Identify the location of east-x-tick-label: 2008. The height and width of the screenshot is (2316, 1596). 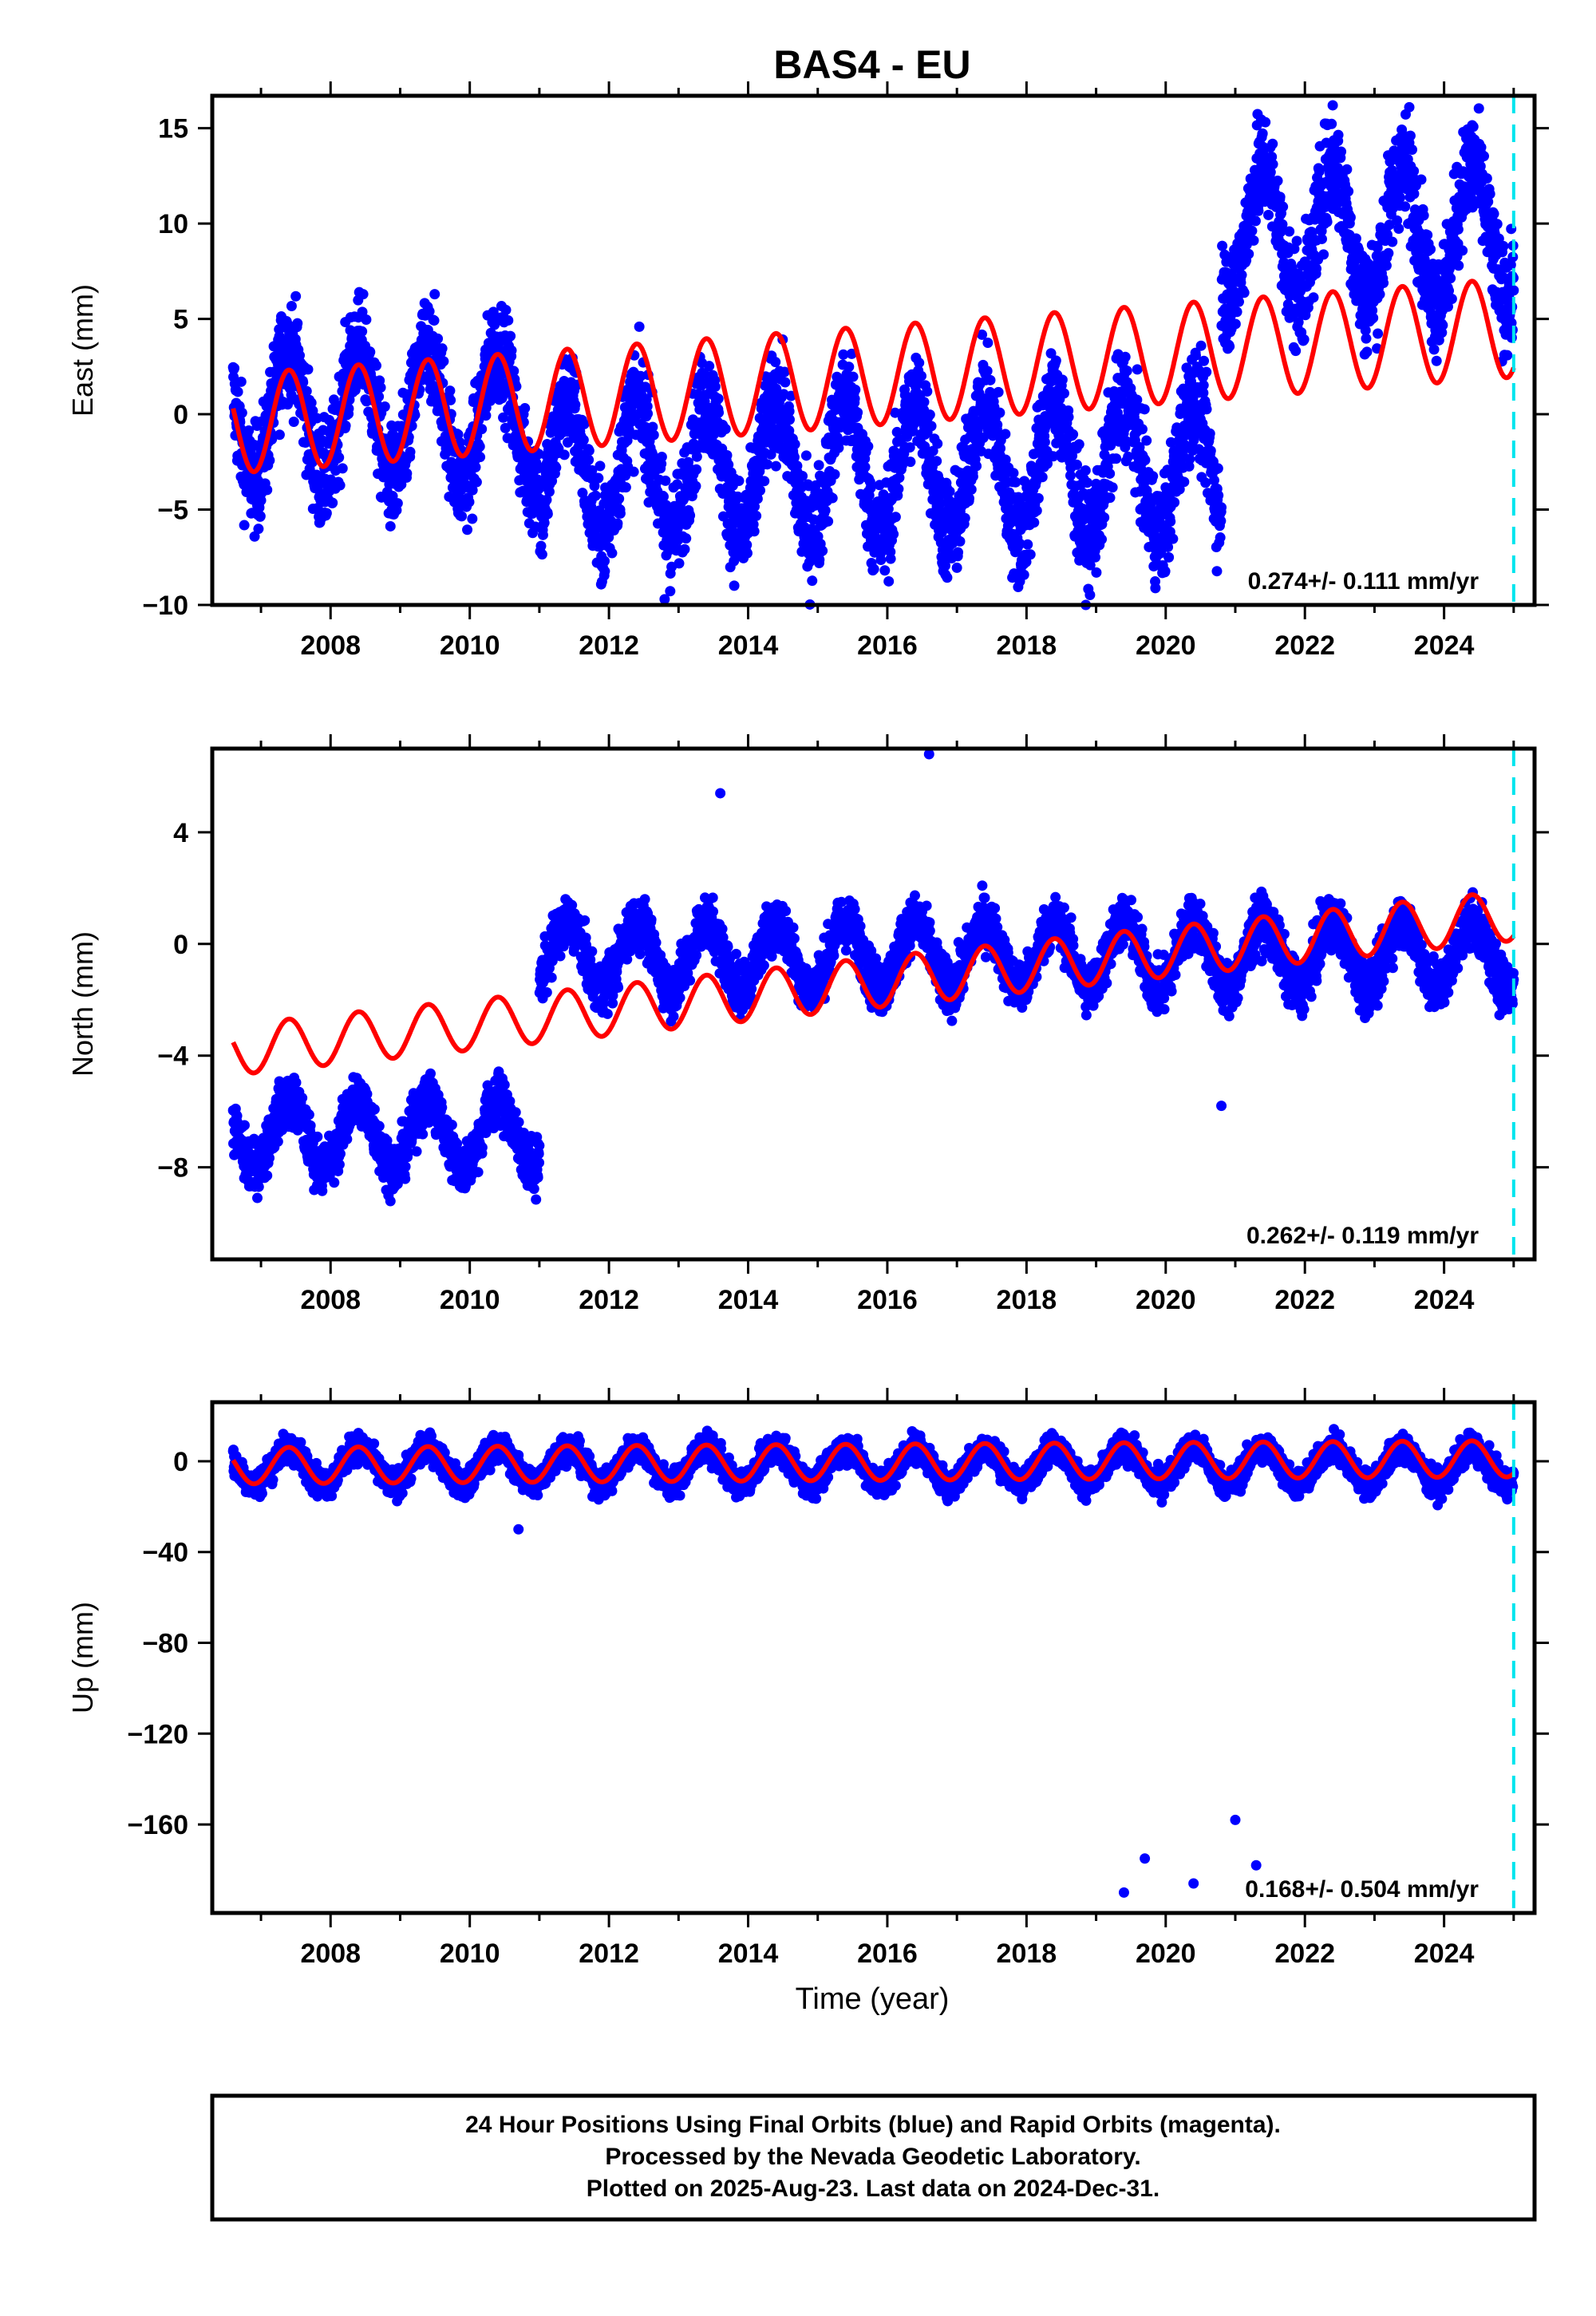
(330, 645).